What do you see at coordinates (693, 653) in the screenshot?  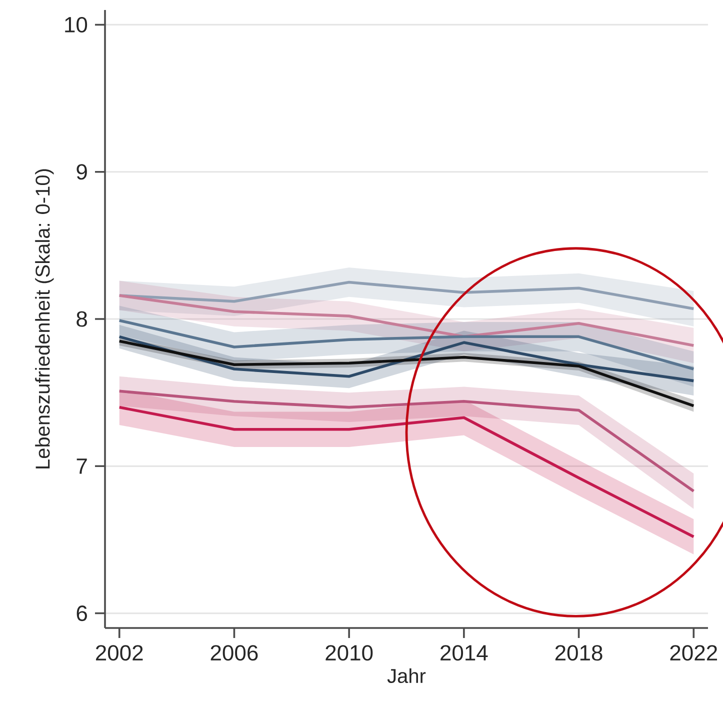 I see `x-tick-label: 2022` at bounding box center [693, 653].